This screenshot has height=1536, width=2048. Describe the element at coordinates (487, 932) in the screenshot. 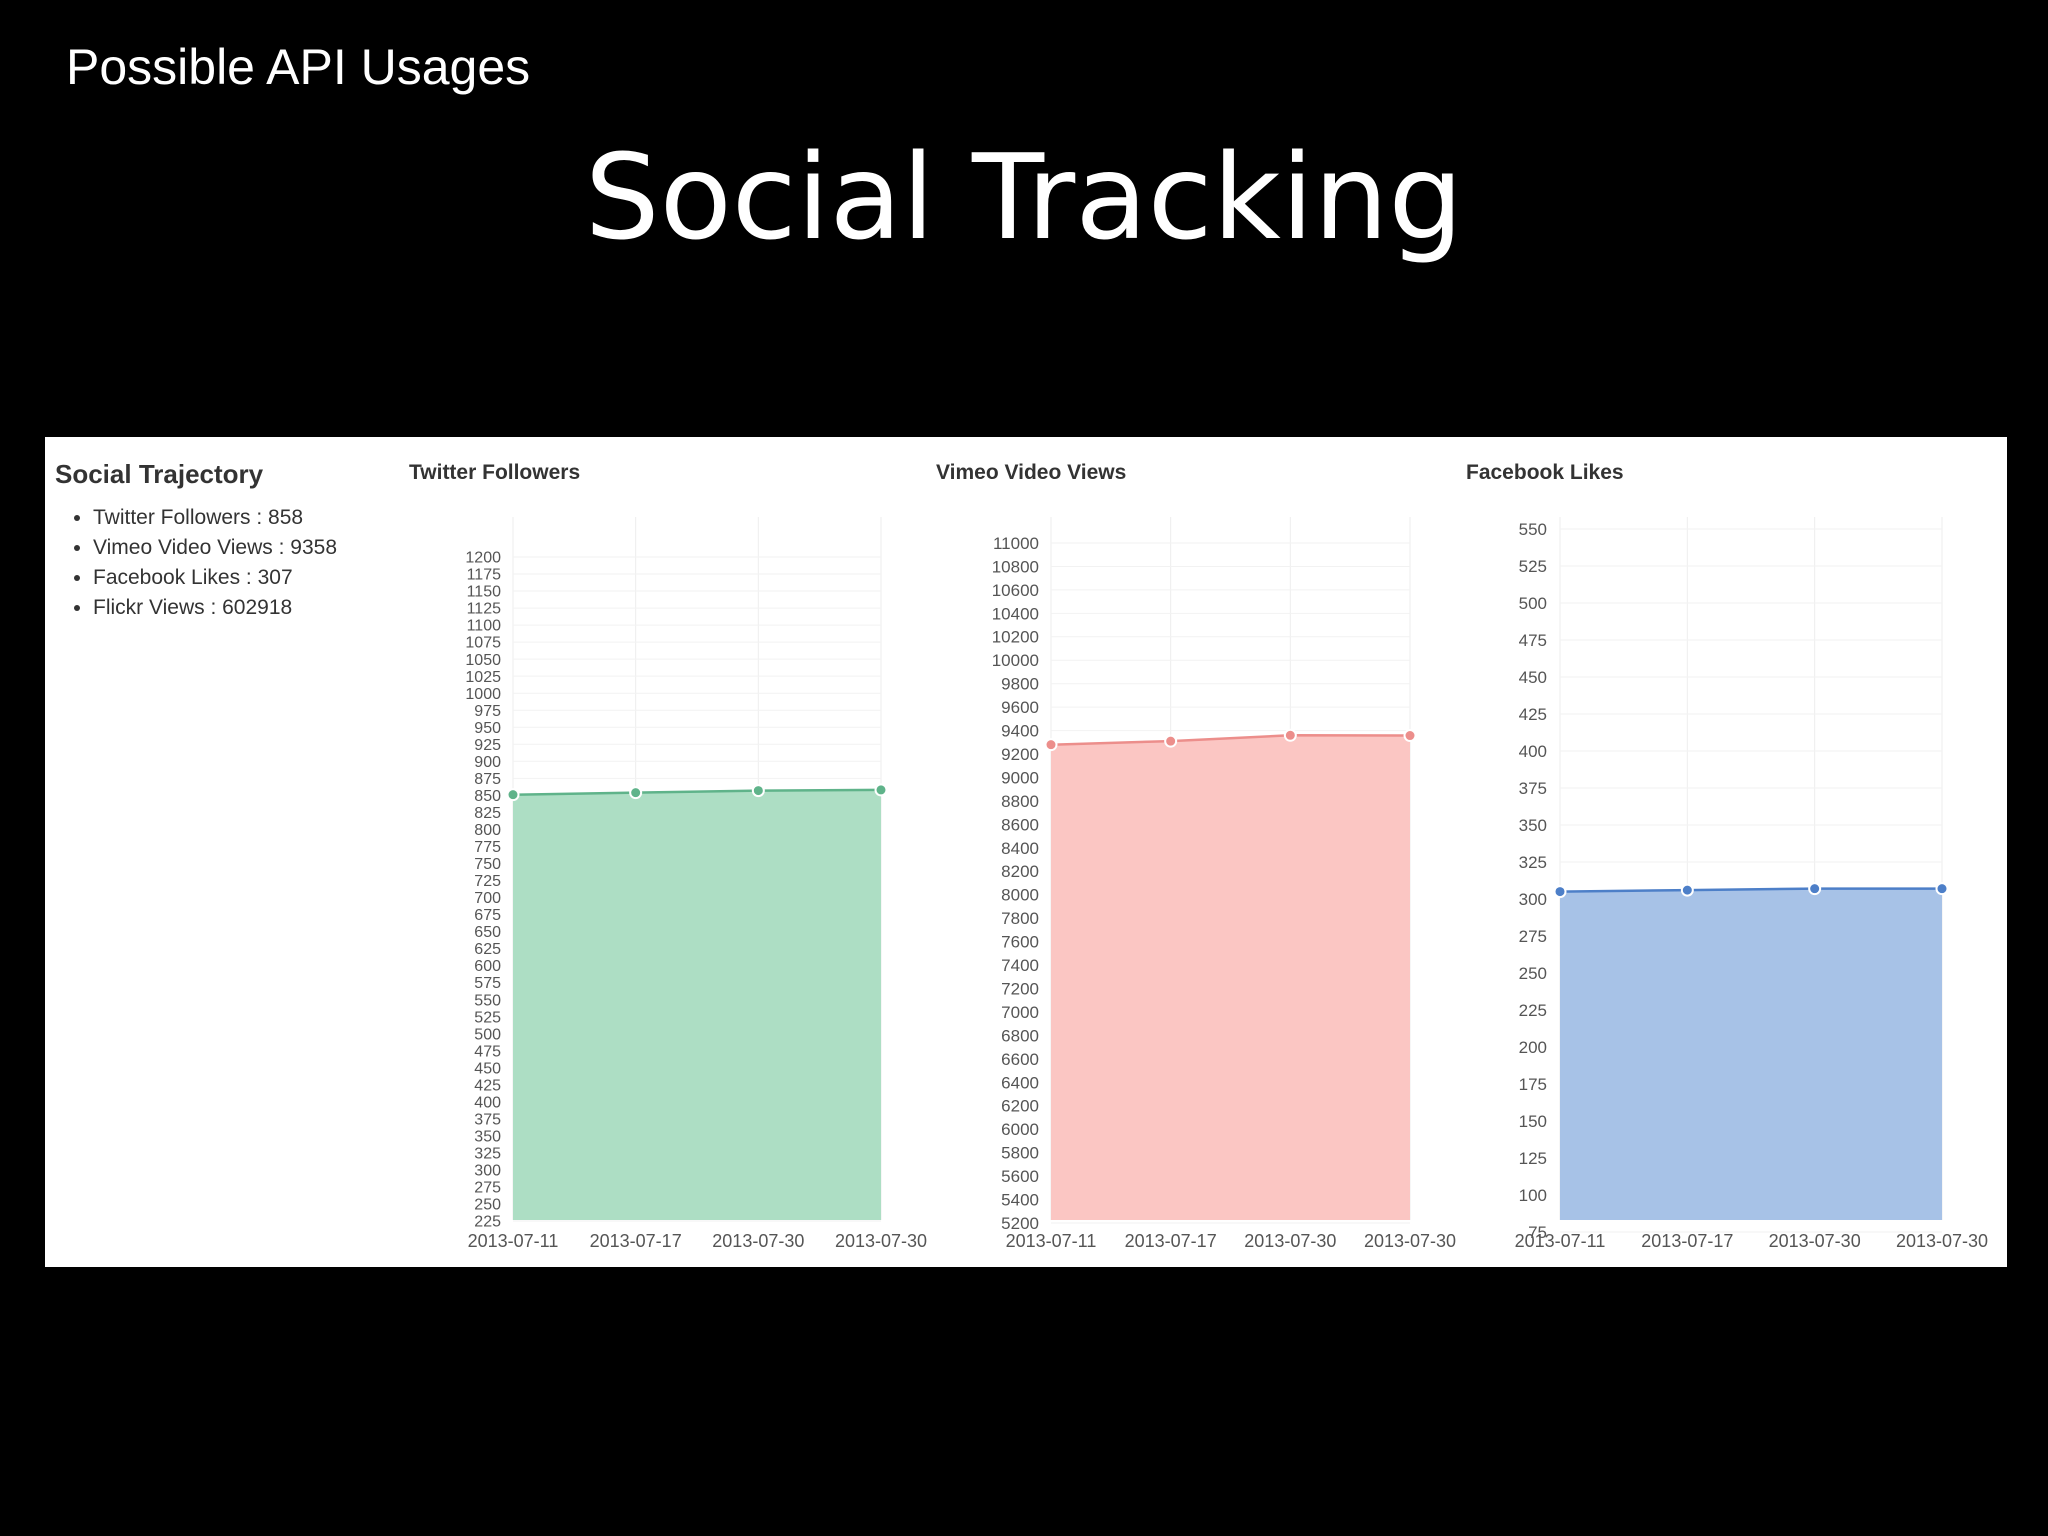

I see `twitter-ytick-label: 650` at that location.